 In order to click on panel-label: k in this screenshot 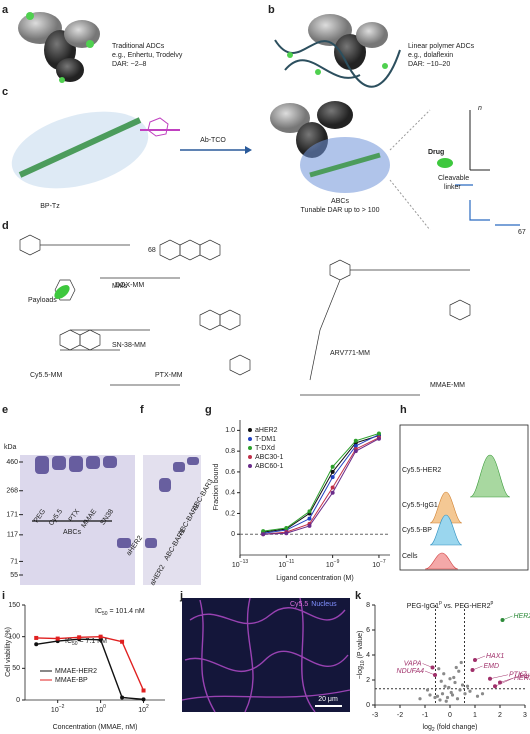, I will do `click(358, 596)`.